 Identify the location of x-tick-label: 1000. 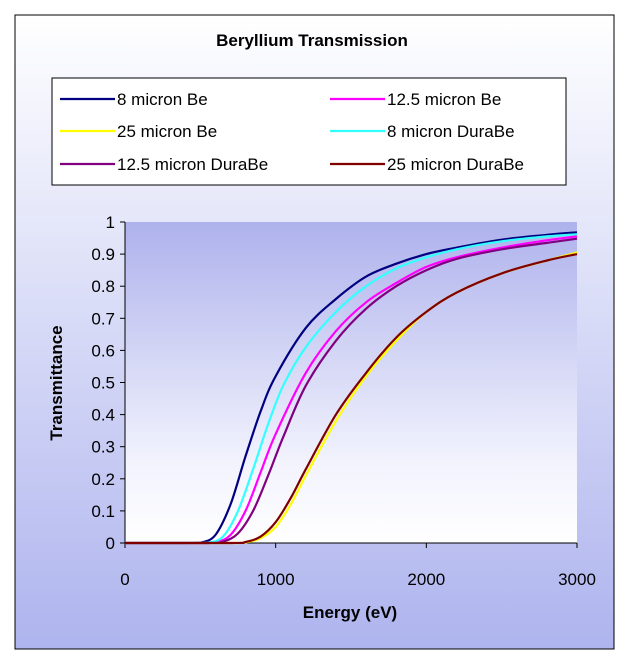
(276, 579).